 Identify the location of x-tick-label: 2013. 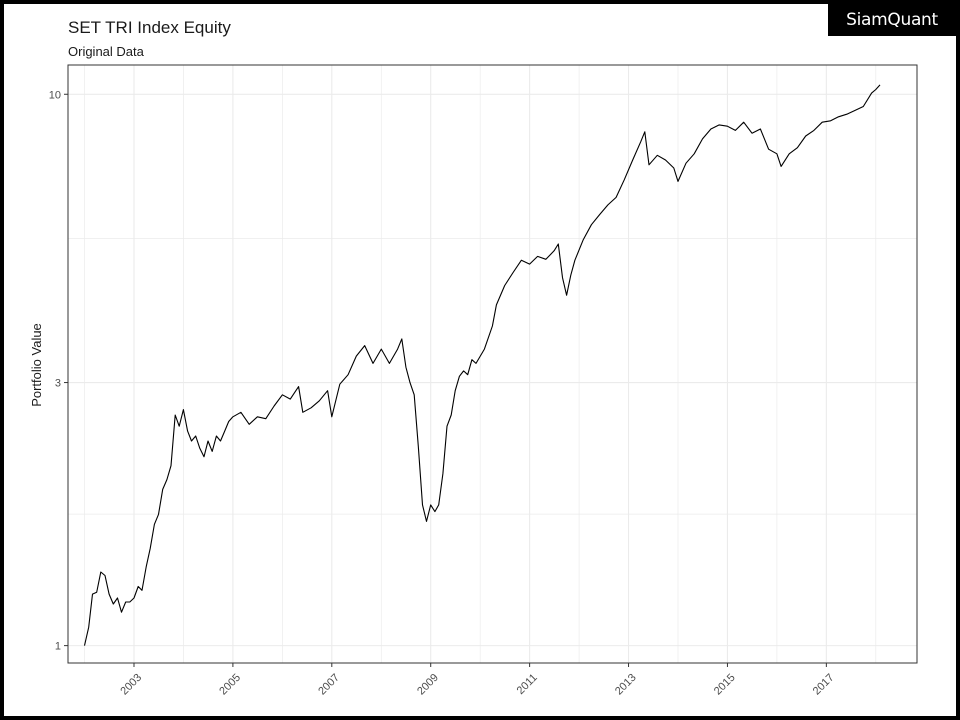
(626, 685).